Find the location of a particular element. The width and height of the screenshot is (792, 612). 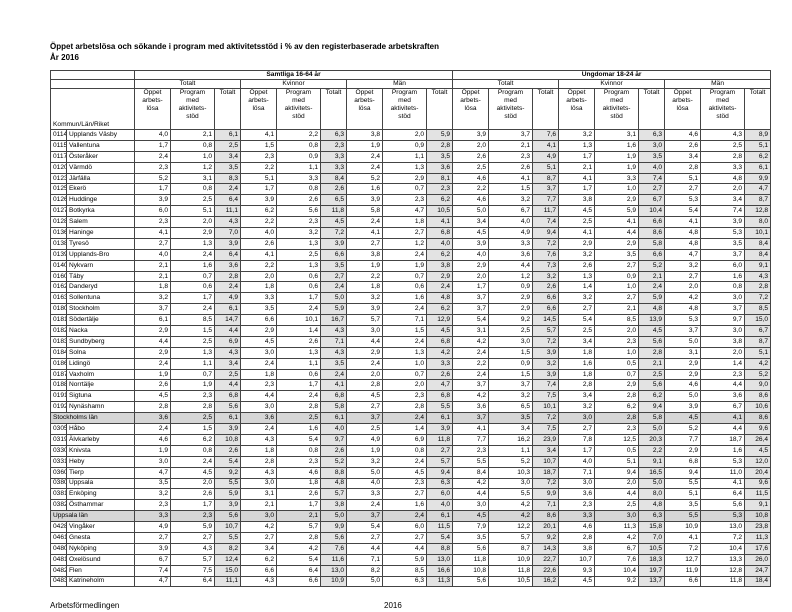

column-header: Öppet arbets-lösa is located at coordinates (471, 104).